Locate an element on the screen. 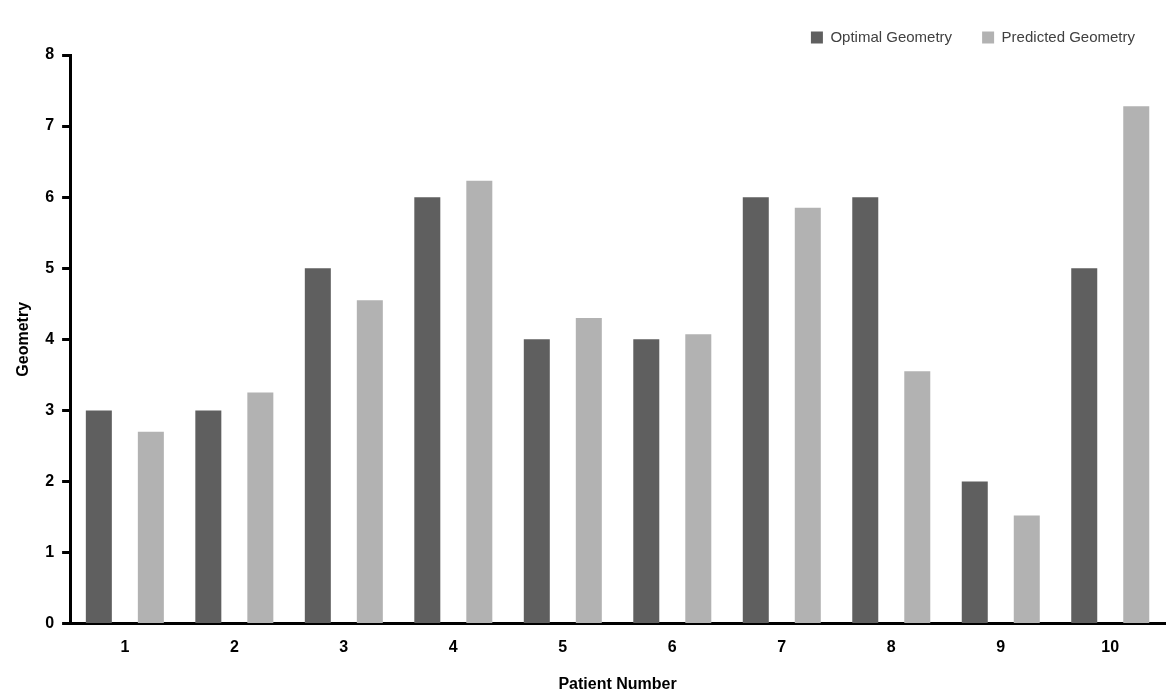 The width and height of the screenshot is (1175, 698). y-tick-label: 7 is located at coordinates (50, 125).